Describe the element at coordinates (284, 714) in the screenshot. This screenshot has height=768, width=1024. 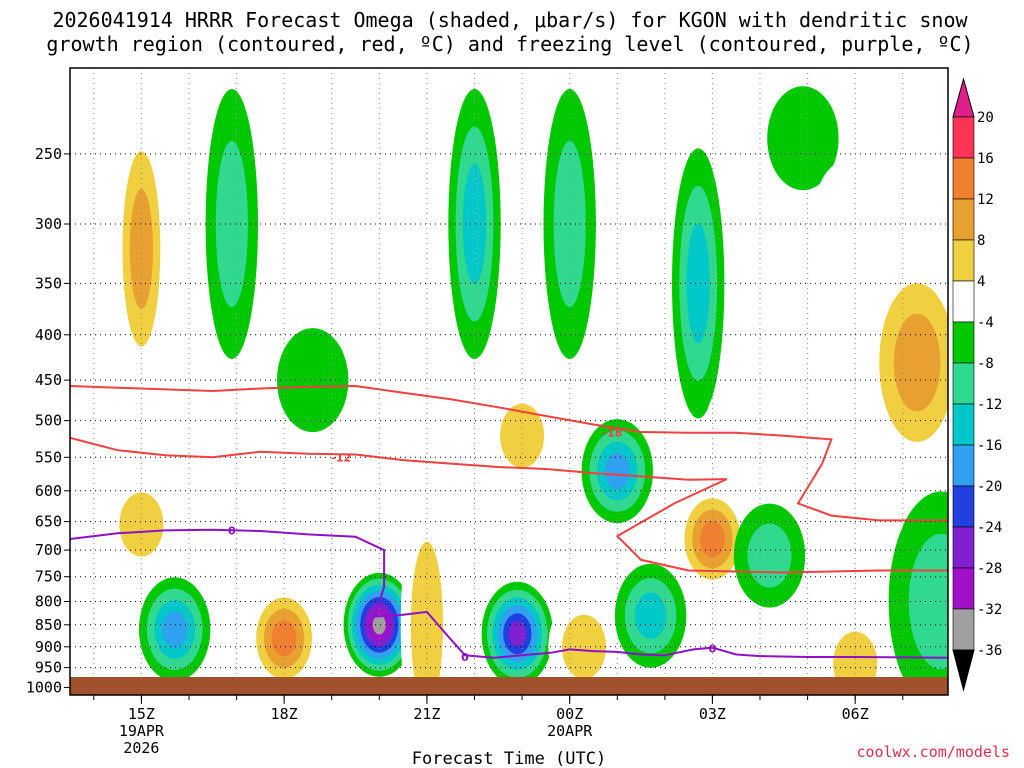
I see `x-tick-label-1: 18Z` at that location.